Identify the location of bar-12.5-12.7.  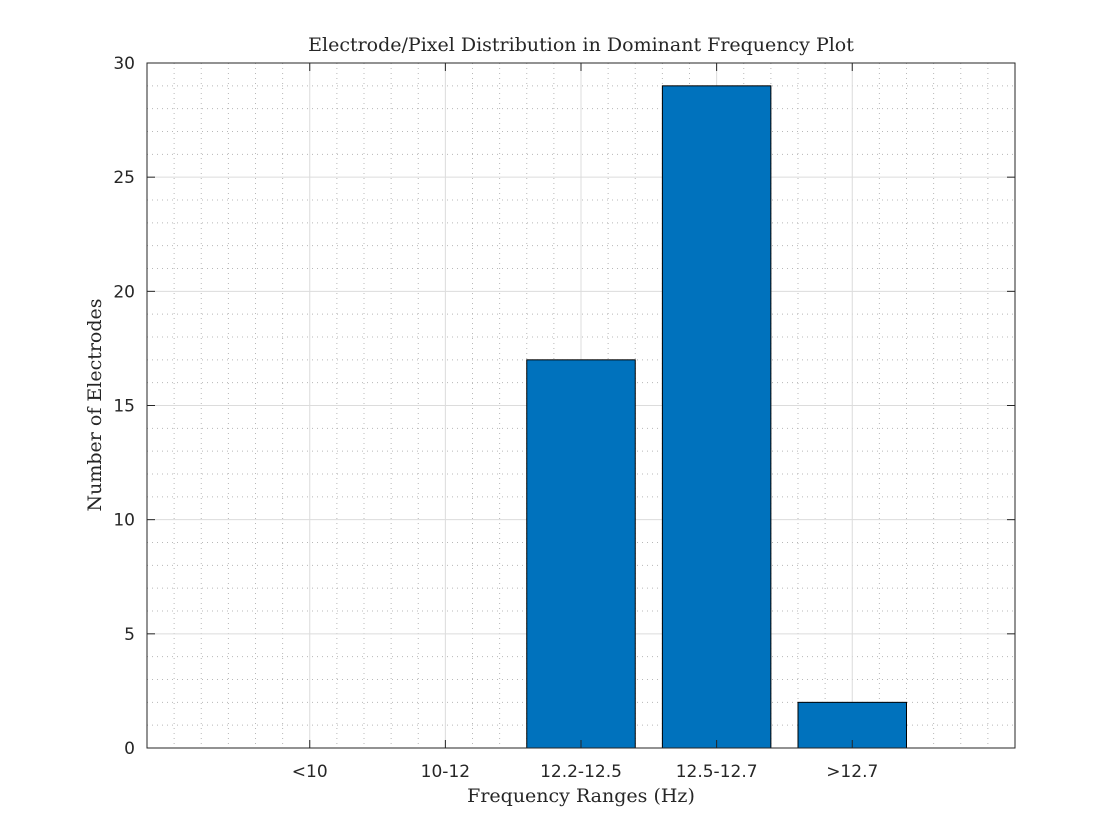
(716, 417).